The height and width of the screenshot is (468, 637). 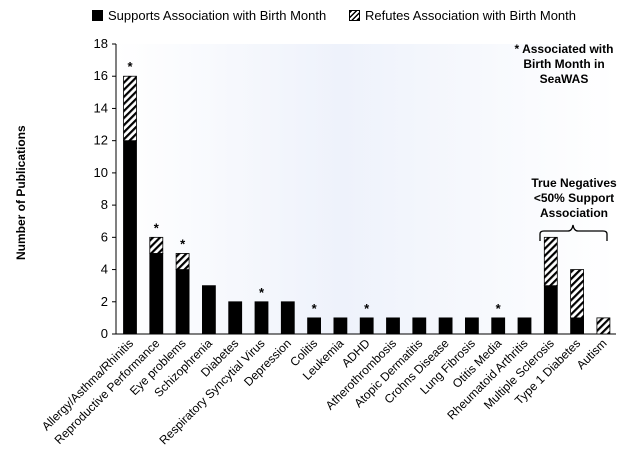 I want to click on x-tick-label: Reproductive Performance, so click(x=107, y=391).